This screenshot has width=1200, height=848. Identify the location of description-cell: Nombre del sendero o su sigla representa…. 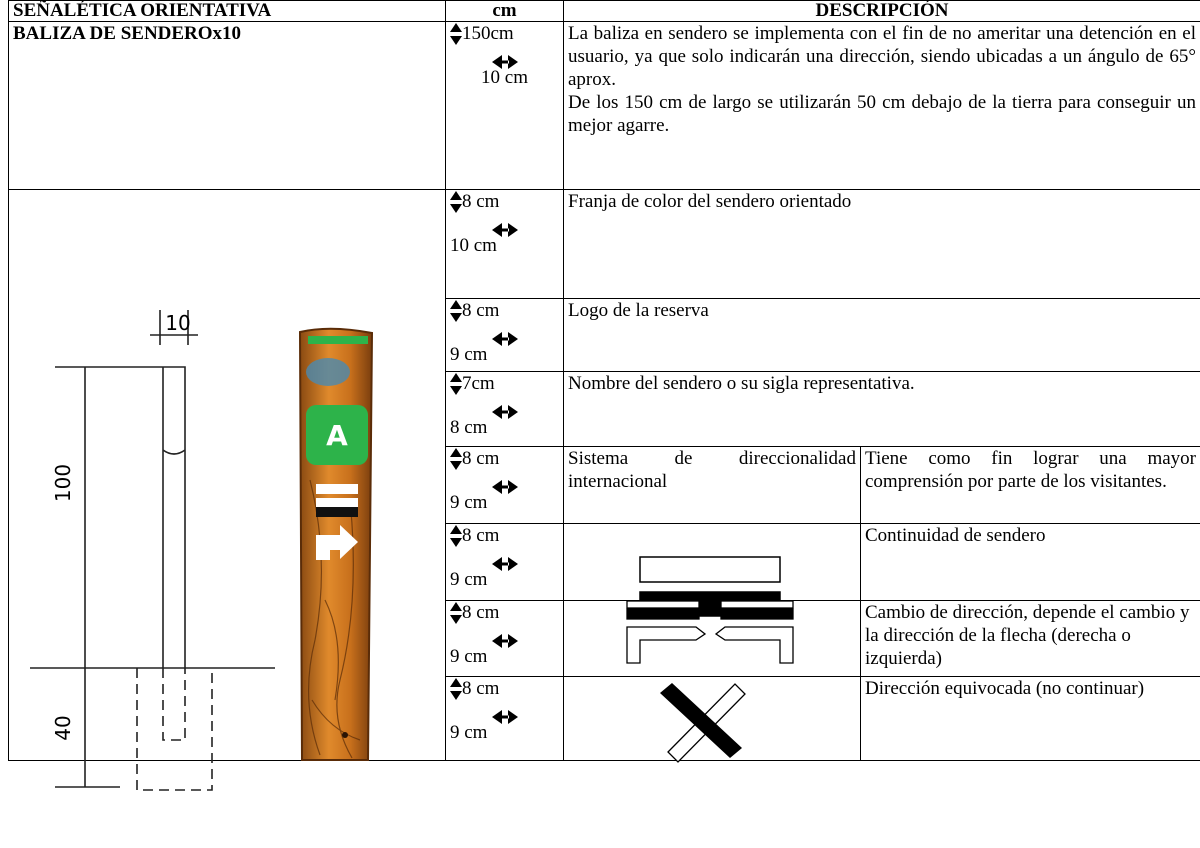
(881, 409).